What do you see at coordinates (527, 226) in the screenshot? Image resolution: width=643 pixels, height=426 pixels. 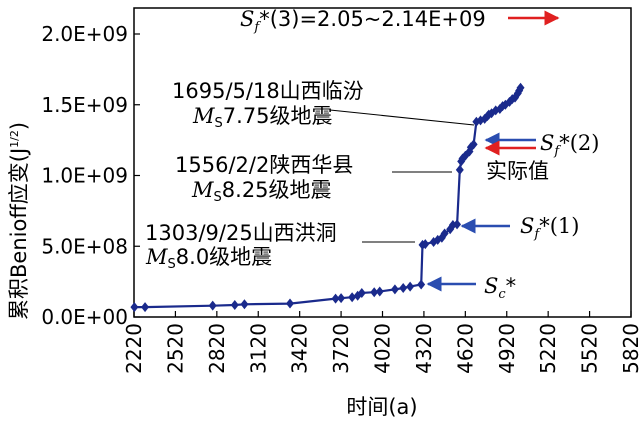 I see `sf1-S: S` at bounding box center [527, 226].